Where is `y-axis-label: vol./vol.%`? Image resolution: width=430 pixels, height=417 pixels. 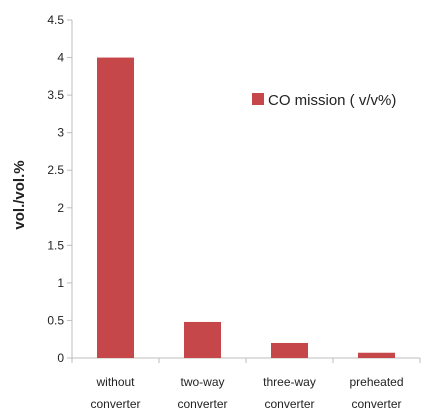
y-axis-label: vol./vol.% is located at coordinates (19, 194).